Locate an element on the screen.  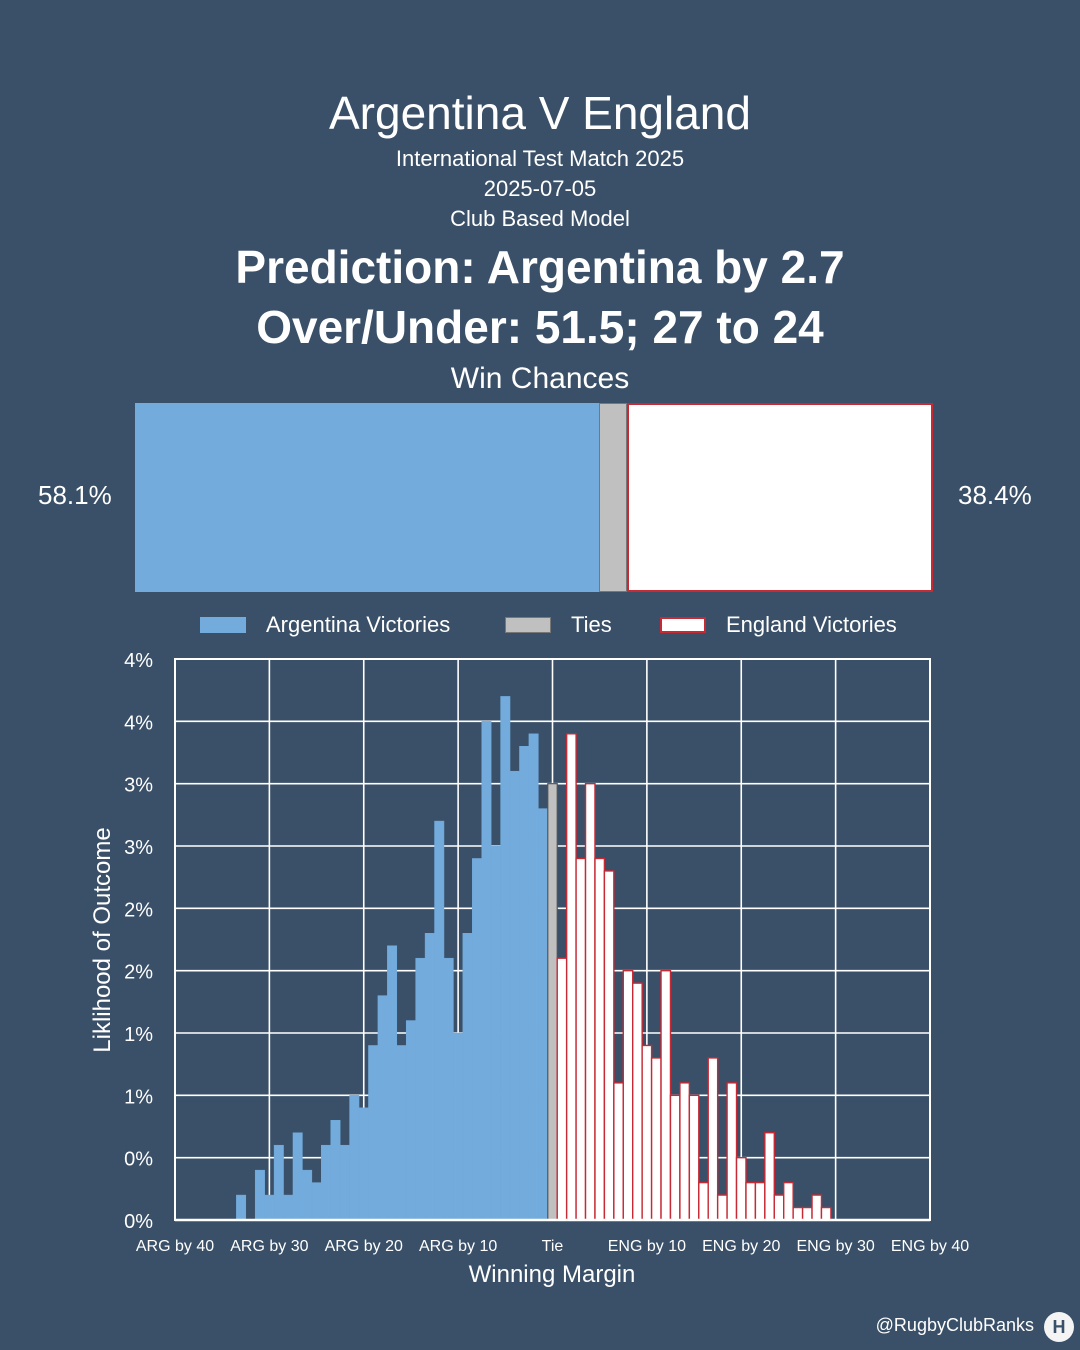
legend-item-argentina: Argentina Victories is located at coordinates (325, 625).